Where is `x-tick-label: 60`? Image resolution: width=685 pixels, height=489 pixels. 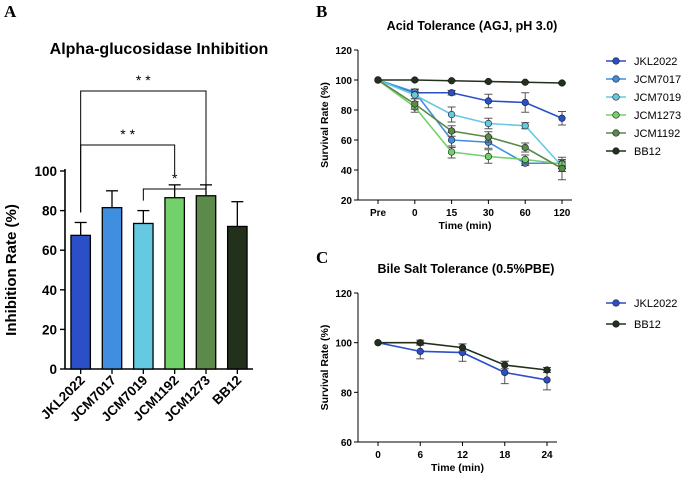 x-tick-label: 60 is located at coordinates (526, 213).